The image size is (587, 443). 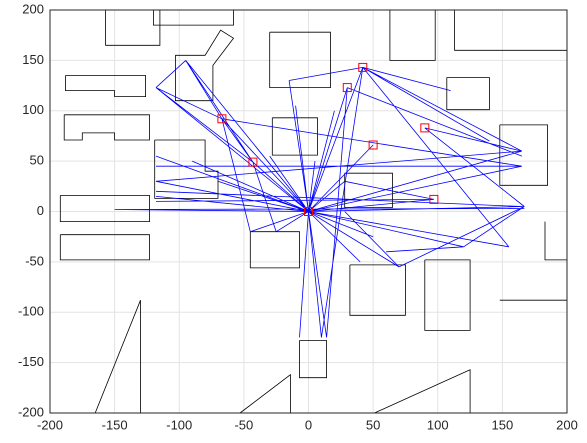 What do you see at coordinates (50, 424) in the screenshot?
I see `x-tick-label: -200` at bounding box center [50, 424].